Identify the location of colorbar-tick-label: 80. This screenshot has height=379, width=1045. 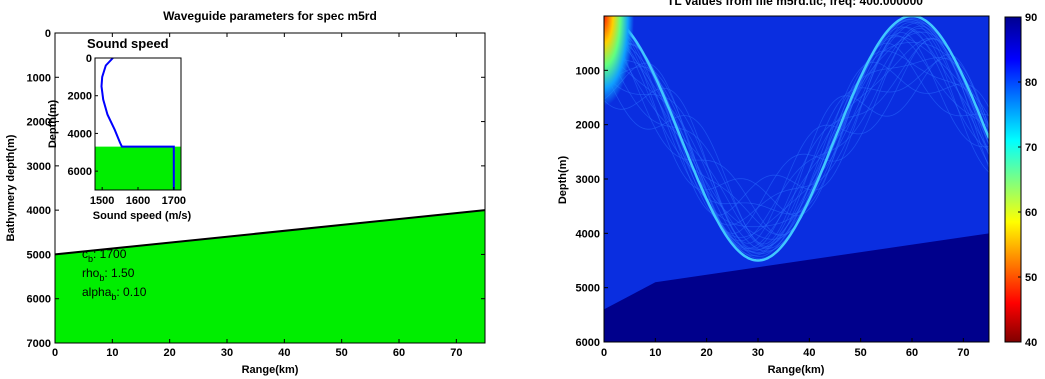
(1031, 83).